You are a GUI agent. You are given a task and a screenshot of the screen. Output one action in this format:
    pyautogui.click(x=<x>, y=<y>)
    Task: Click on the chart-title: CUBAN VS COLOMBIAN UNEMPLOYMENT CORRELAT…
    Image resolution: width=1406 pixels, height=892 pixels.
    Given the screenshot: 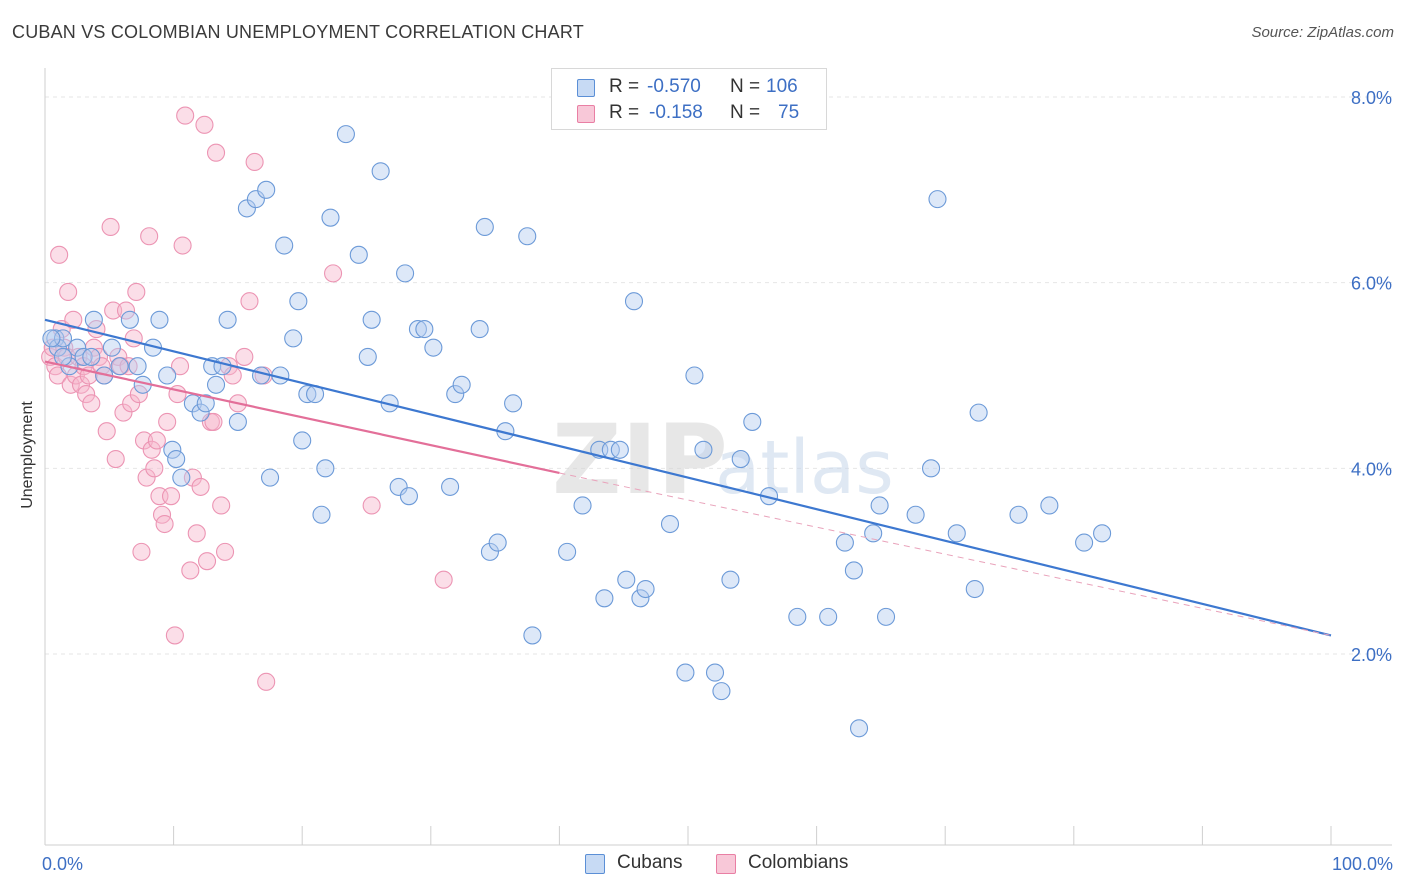 What is the action you would take?
    pyautogui.click(x=298, y=32)
    